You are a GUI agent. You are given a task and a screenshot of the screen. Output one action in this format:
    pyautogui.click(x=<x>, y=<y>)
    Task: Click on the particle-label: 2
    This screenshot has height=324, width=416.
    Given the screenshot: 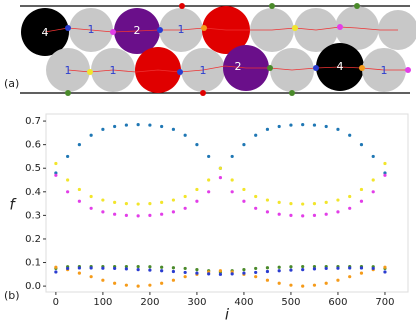 What is the action you would take?
    pyautogui.click(x=238, y=66)
    